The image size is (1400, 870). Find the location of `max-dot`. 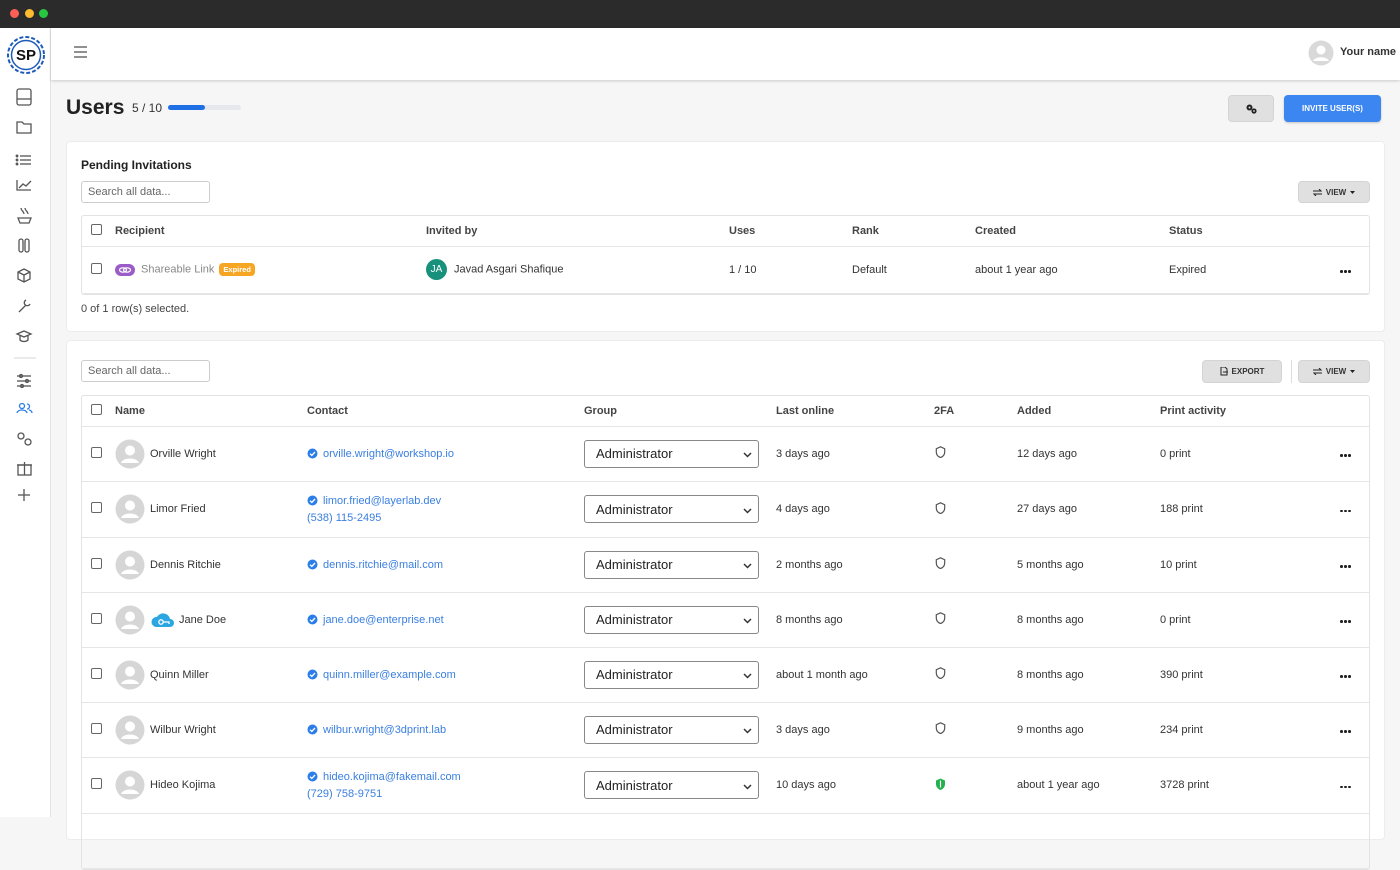

max-dot is located at coordinates (43, 13).